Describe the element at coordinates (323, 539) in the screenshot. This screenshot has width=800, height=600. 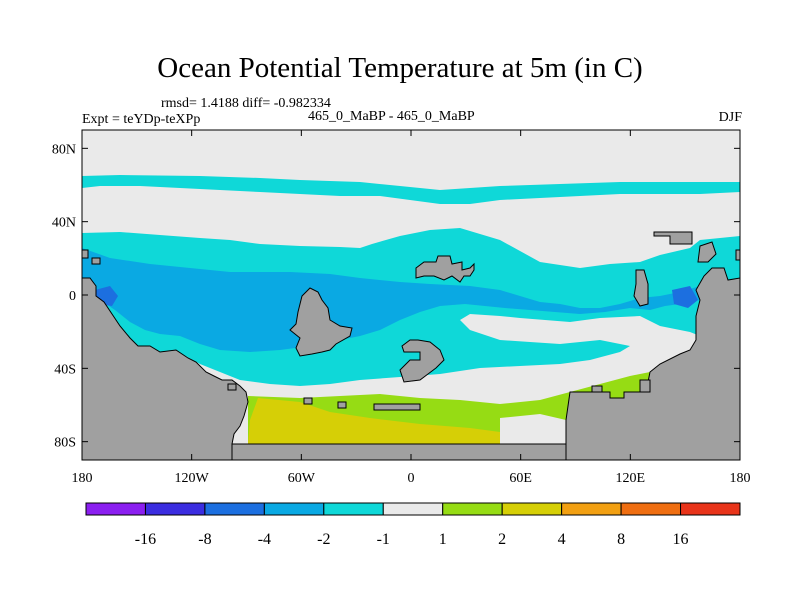
I see `colorbar-label: -2` at that location.